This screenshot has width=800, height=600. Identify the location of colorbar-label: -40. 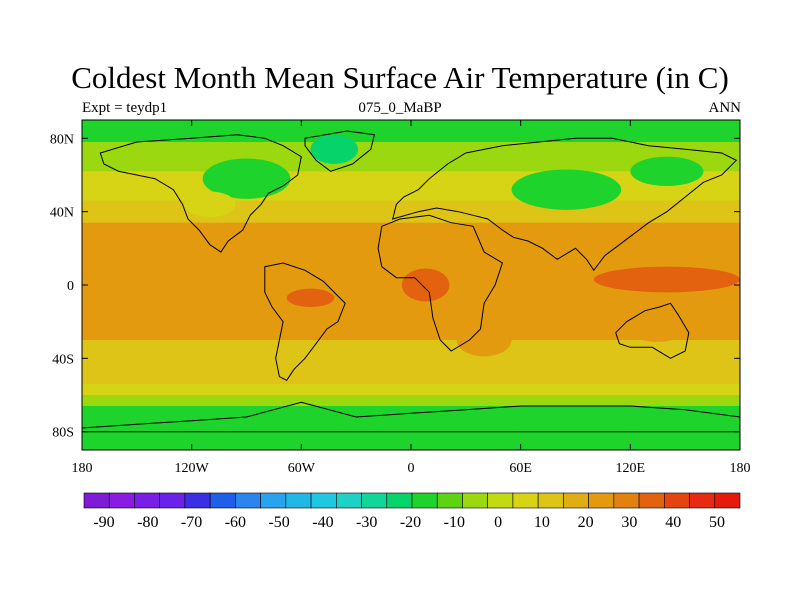
(322, 522).